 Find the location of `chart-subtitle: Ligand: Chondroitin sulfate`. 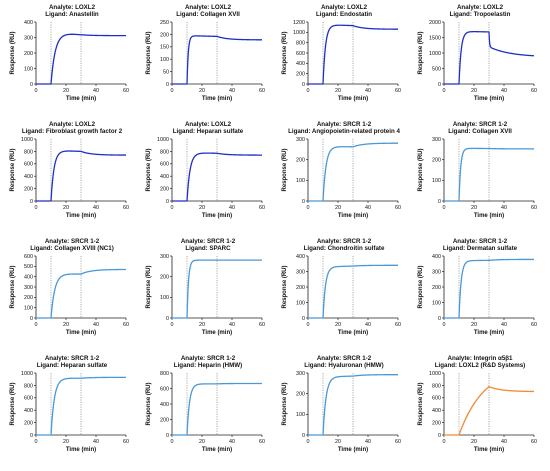

chart-subtitle: Ligand: Chondroitin sulfate is located at coordinates (344, 248).